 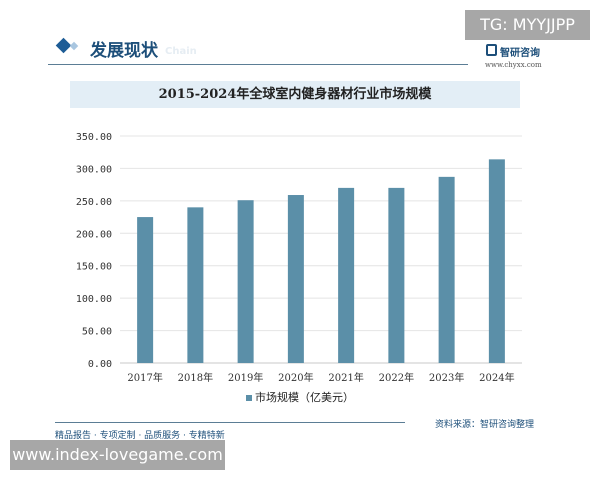 I want to click on y-tick-label: 100.00, so click(x=94, y=299).